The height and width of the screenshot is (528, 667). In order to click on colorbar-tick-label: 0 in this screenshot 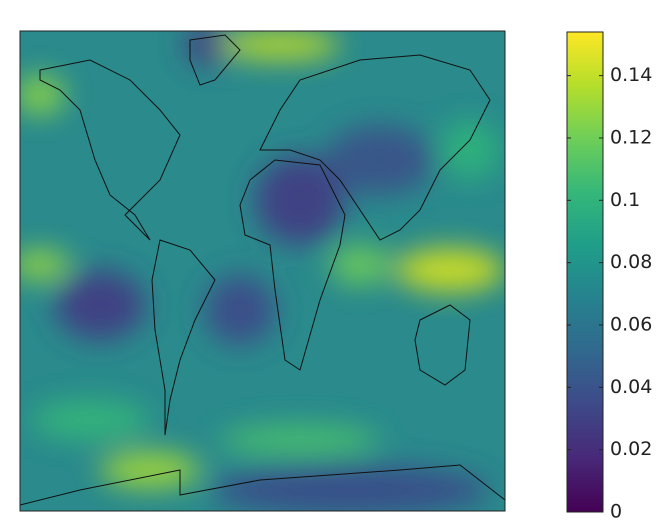, I will do `click(616, 512)`.